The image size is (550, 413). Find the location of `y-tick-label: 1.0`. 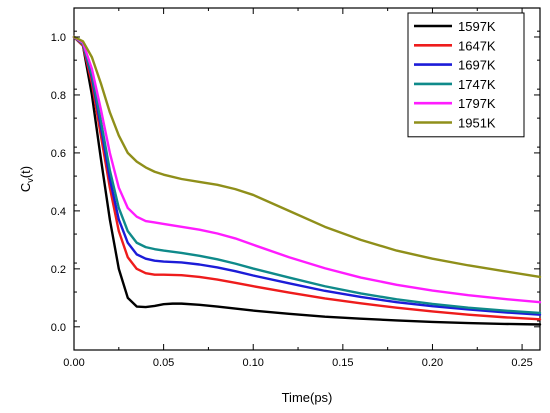

y-tick-label: 1.0 is located at coordinates (58, 38).